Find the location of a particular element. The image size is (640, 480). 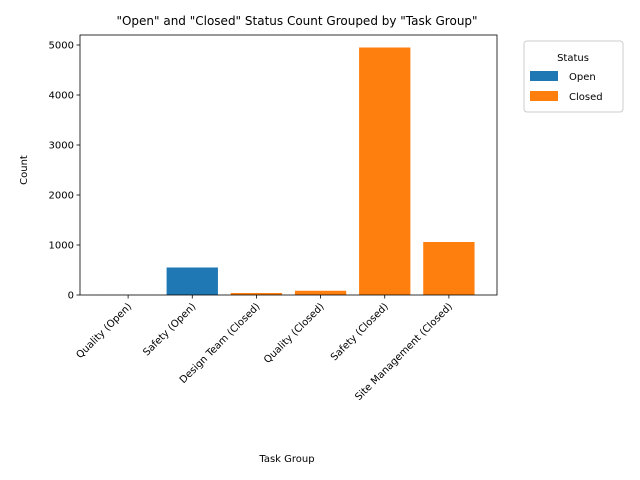

x-tick-label-4: Safety (Closed) is located at coordinates (360, 332).